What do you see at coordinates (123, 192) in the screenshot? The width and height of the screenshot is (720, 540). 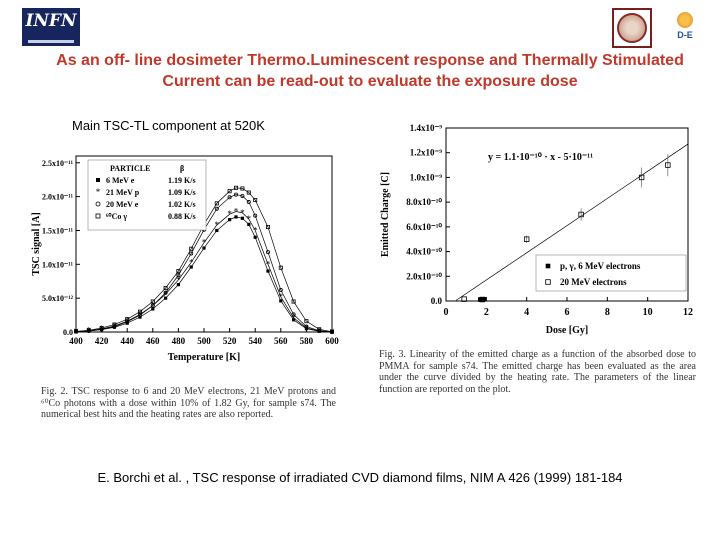 I see `legend-entry-label: 21 MeV p` at bounding box center [123, 192].